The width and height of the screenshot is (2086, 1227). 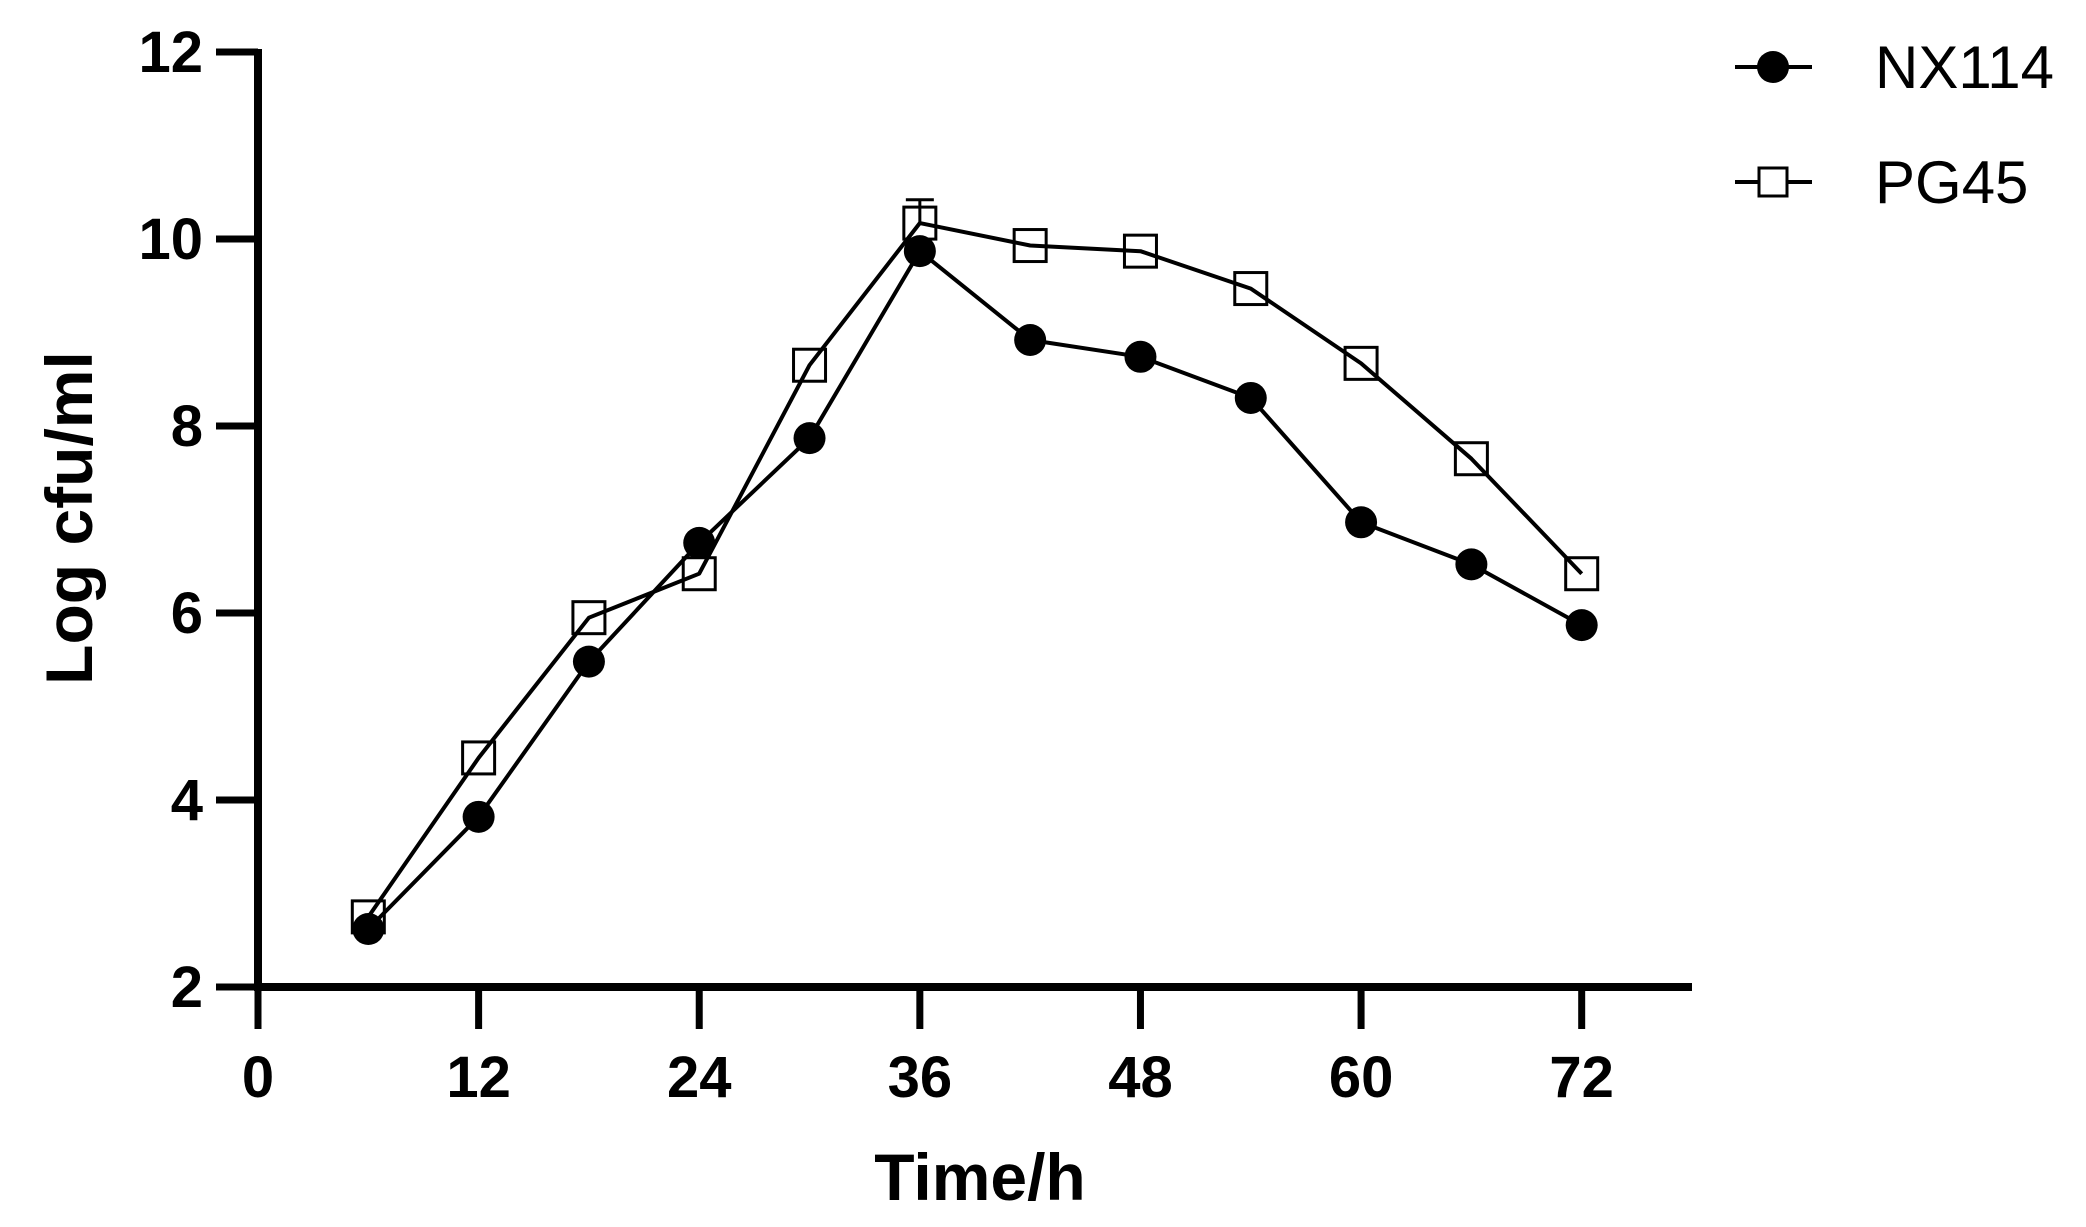 I want to click on x-tick-label: 0, so click(x=258, y=1077).